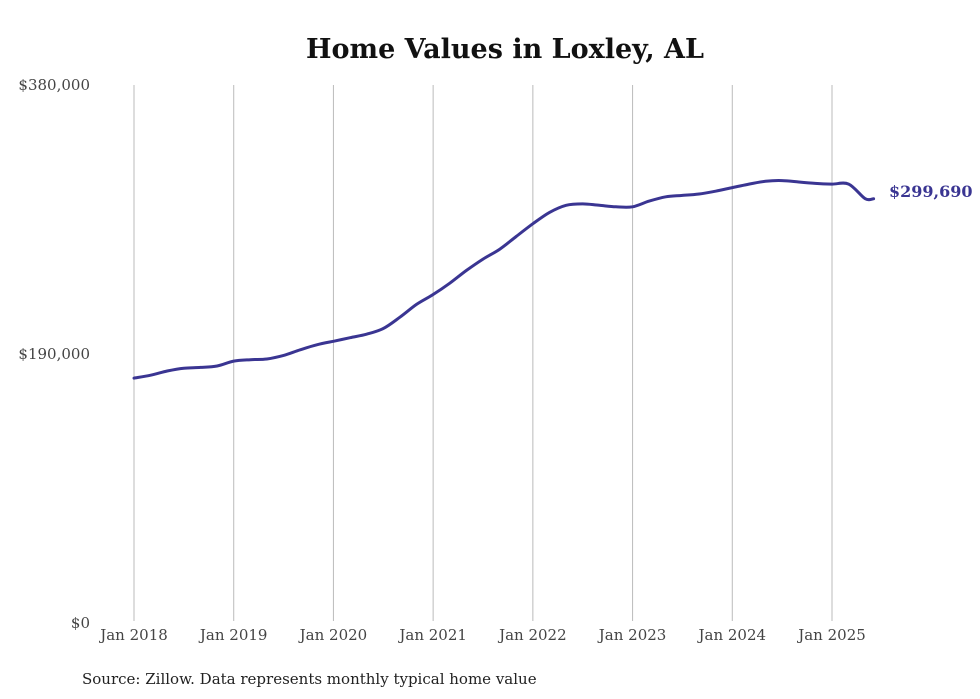  I want to click on x-tick-label: Jan 2018, so click(133, 635).